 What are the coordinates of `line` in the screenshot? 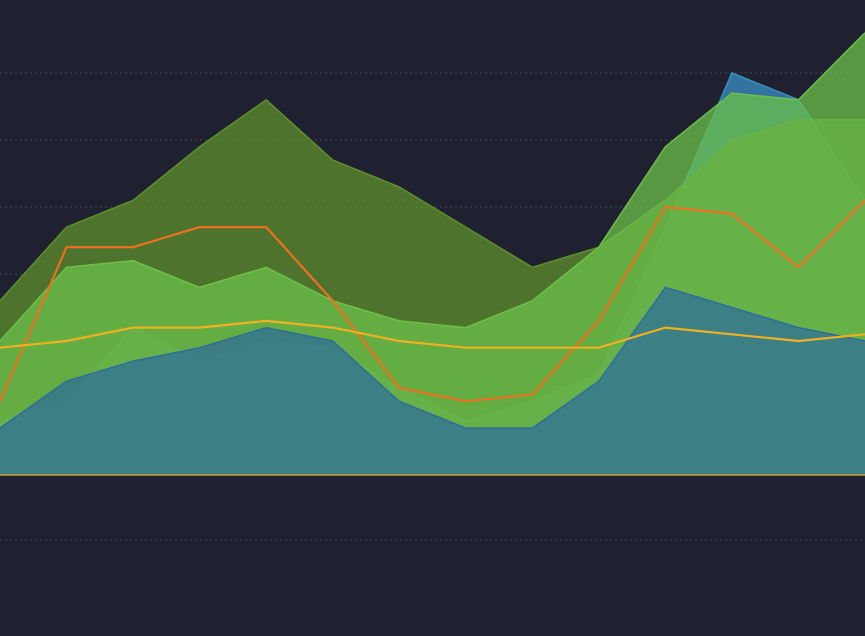 It's located at (432, 334).